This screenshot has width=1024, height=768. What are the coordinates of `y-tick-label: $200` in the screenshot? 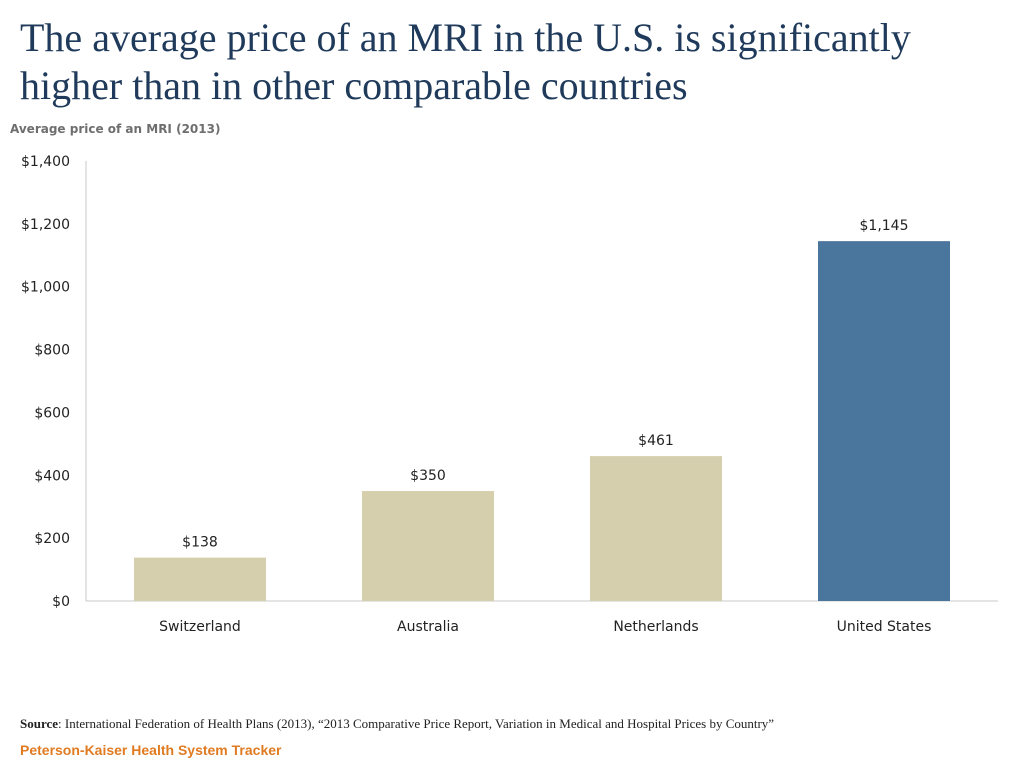 It's located at (52, 539).